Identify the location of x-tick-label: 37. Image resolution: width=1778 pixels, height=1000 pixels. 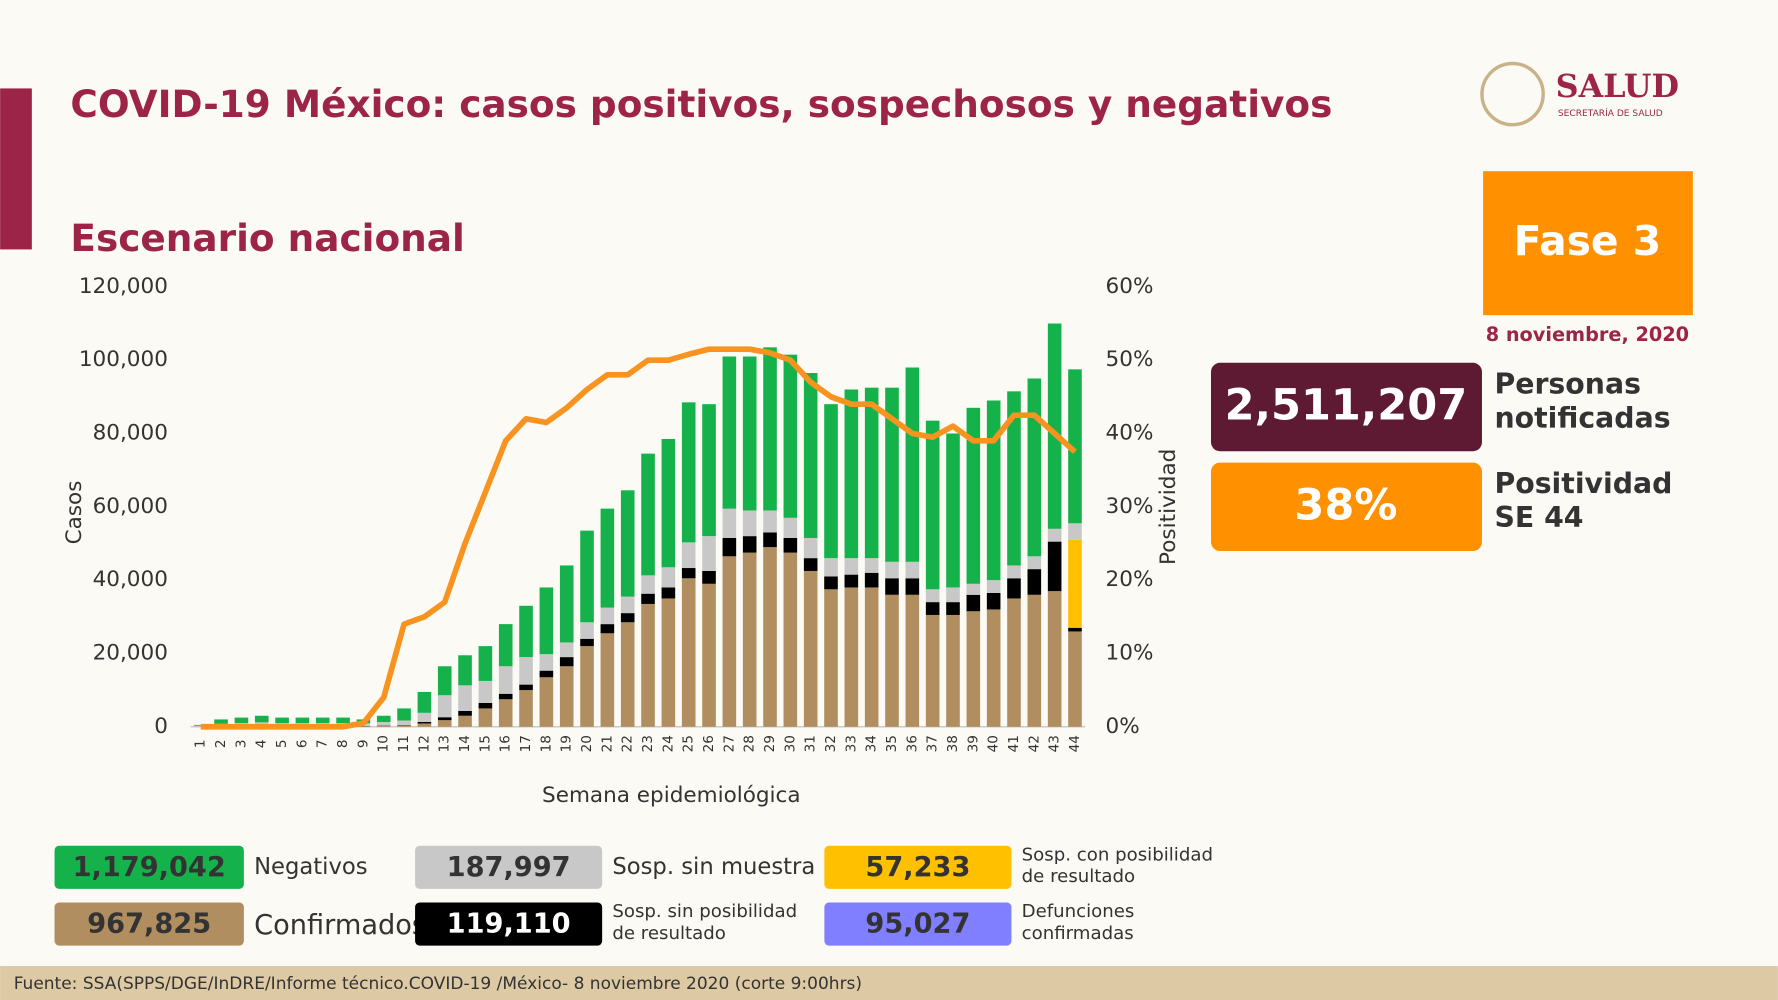
(933, 743).